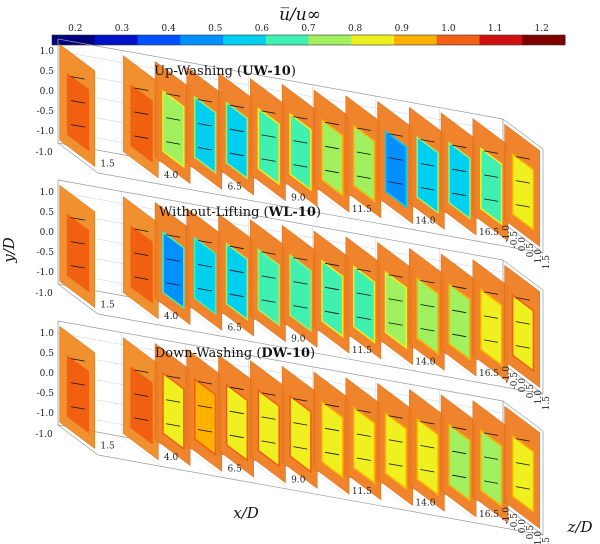 The width and height of the screenshot is (600, 544). I want to click on colorbar-tick-label: 0.3, so click(122, 29).